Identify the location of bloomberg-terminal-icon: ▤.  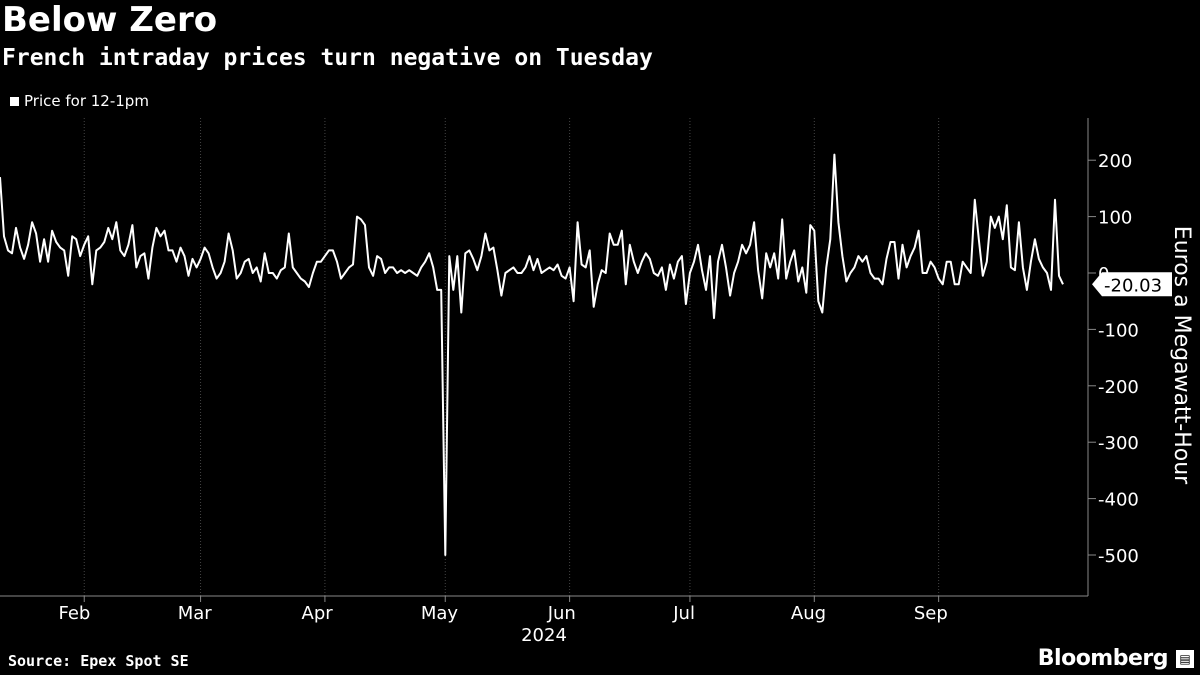
(1185, 659).